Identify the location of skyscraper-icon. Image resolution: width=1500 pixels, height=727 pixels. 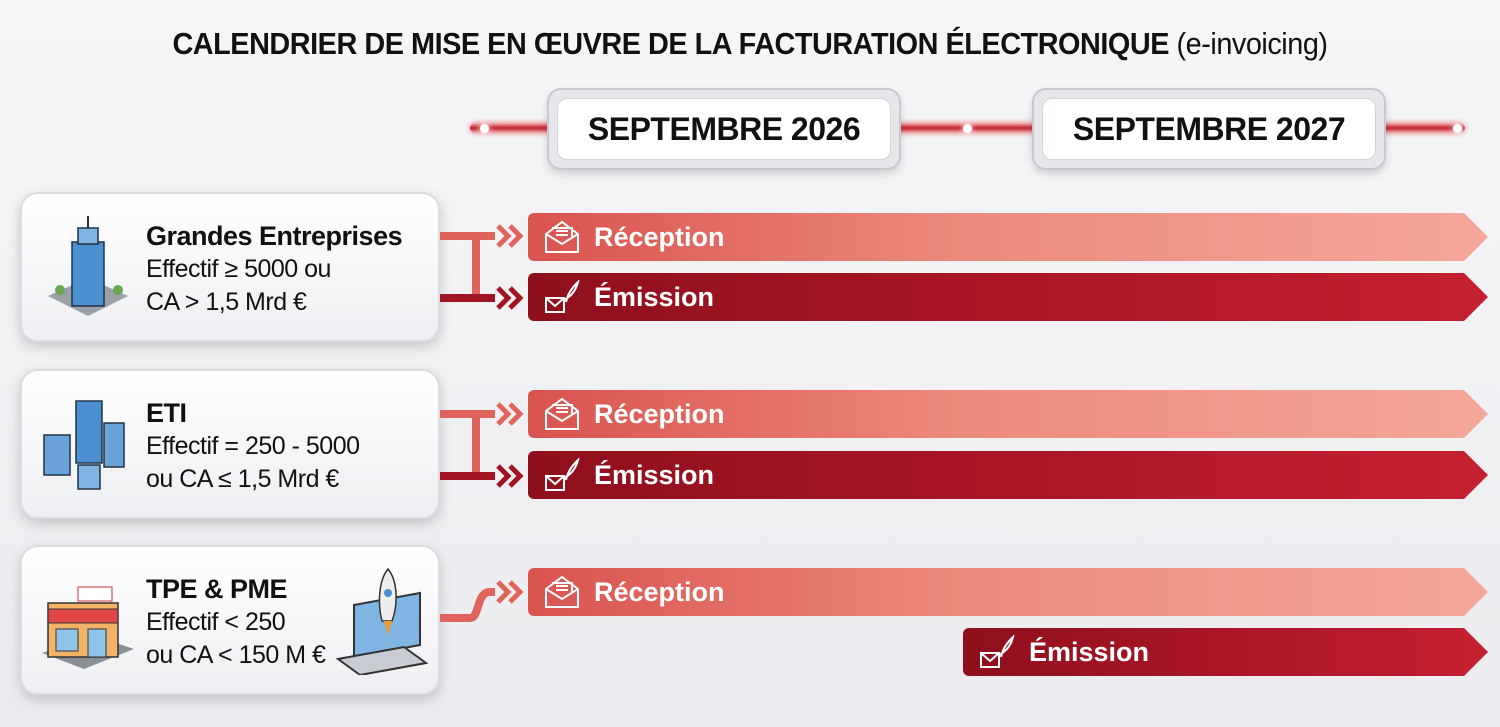
(88, 266).